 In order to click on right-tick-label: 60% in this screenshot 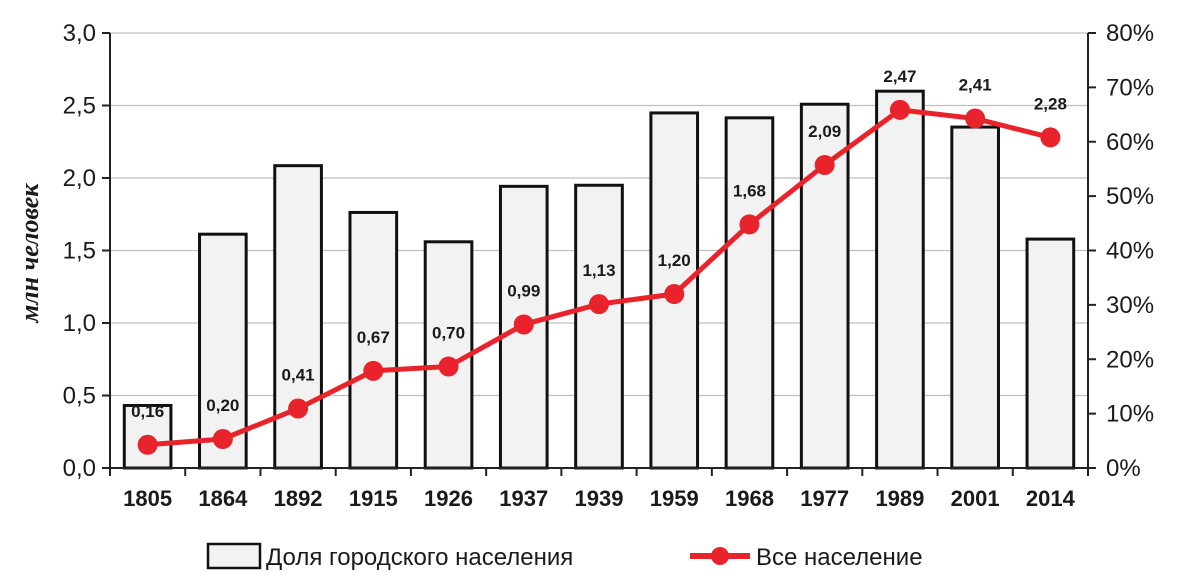, I will do `click(1130, 142)`.